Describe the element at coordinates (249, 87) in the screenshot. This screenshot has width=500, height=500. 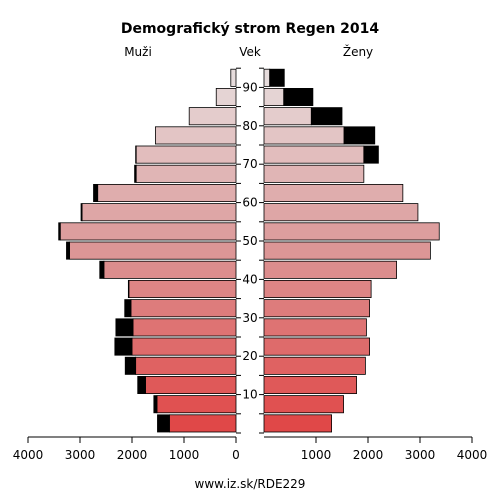
I see `age-tick-label-90: 90` at that location.